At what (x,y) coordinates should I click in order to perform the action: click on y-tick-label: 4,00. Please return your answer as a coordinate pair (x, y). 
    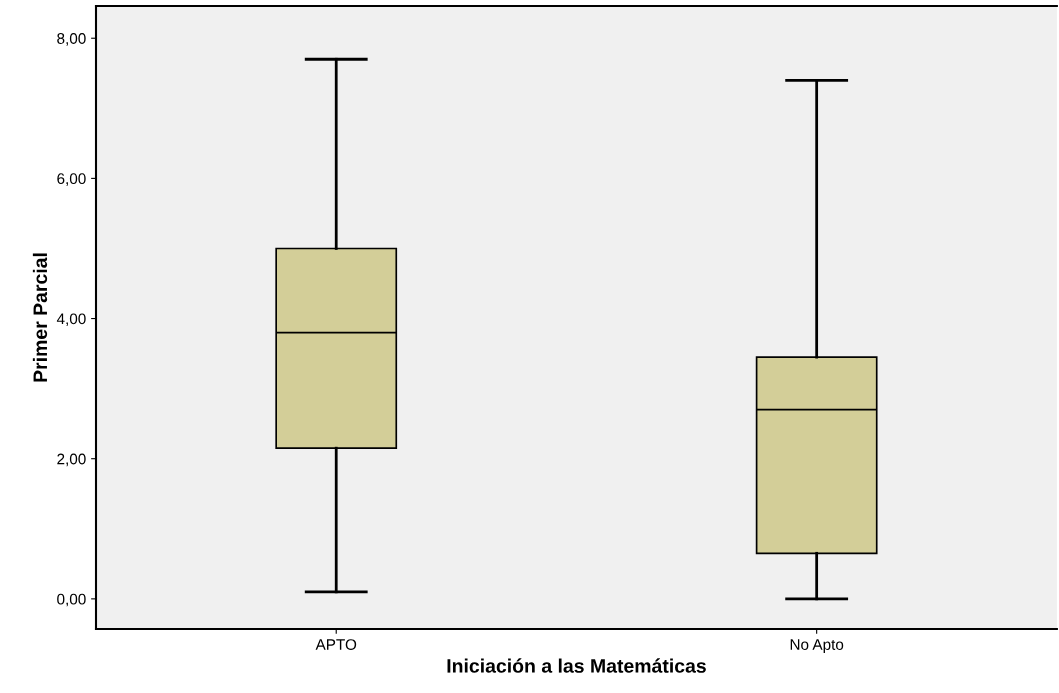
    Looking at the image, I should click on (71, 320).